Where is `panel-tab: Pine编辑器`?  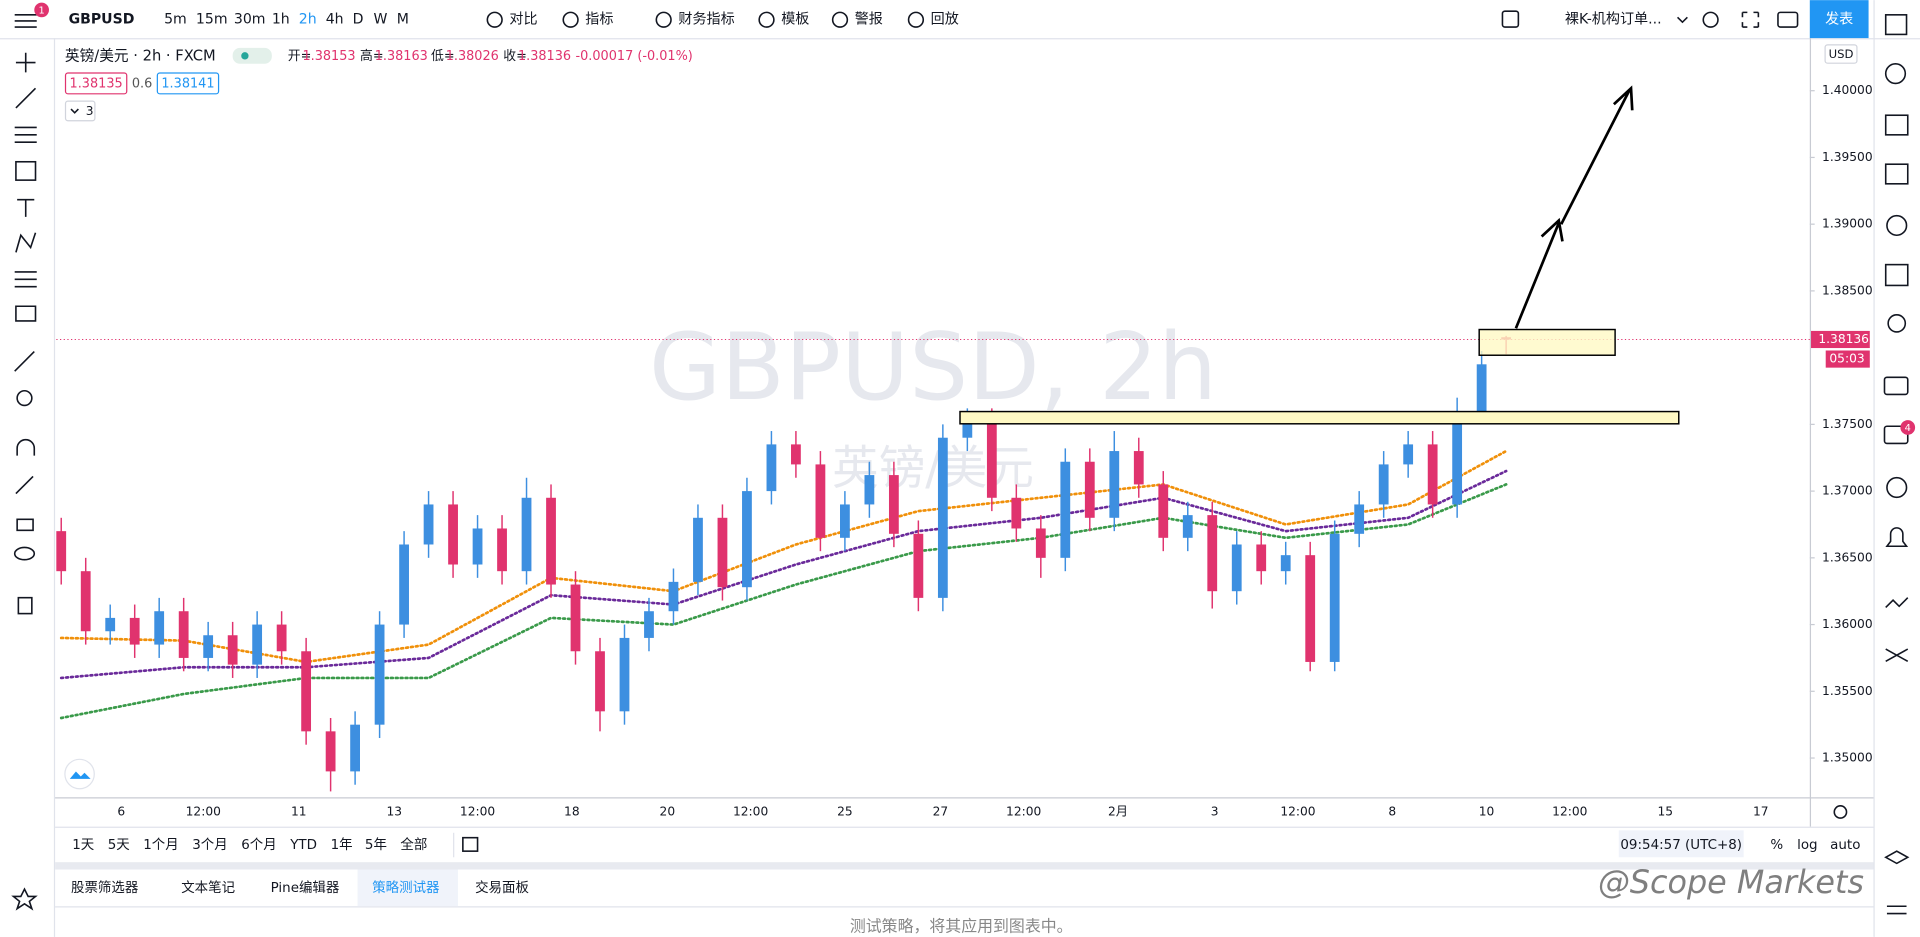 panel-tab: Pine编辑器 is located at coordinates (305, 888).